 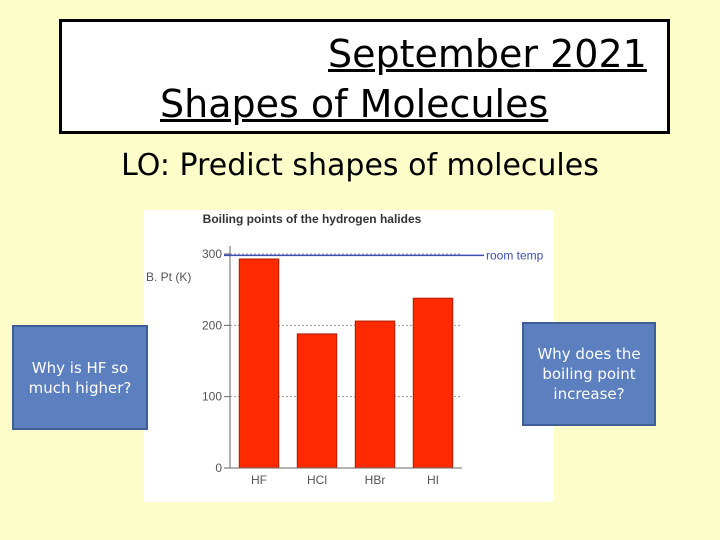 What do you see at coordinates (375, 394) in the screenshot?
I see `bar-hbr` at bounding box center [375, 394].